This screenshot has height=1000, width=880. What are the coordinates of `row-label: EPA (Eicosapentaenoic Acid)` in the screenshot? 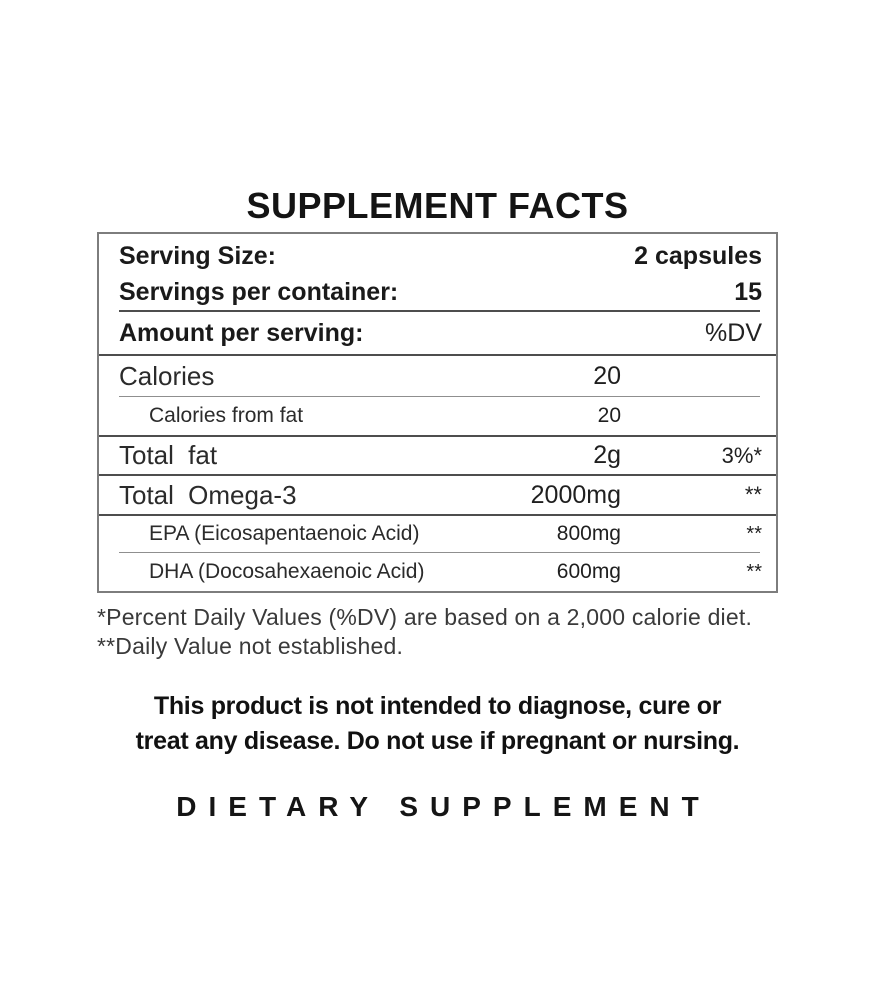 It's located at (284, 533).